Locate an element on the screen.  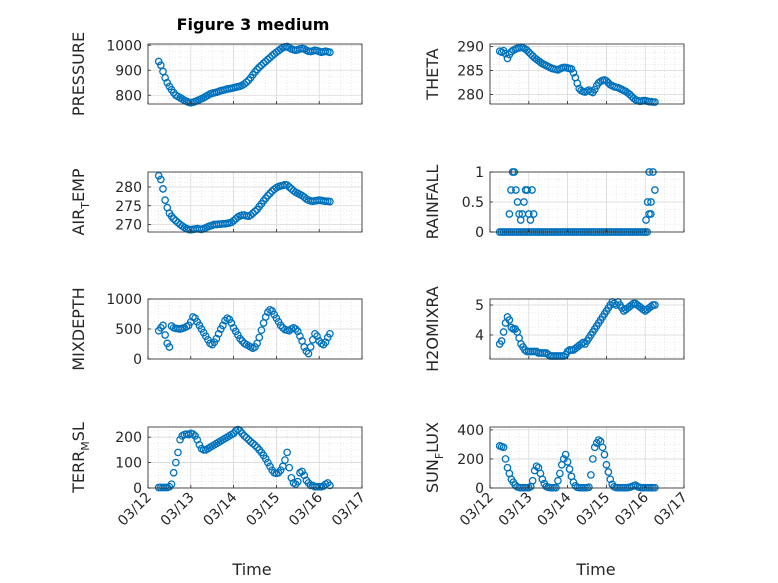
y-tick-label: 5 is located at coordinates (479, 306).